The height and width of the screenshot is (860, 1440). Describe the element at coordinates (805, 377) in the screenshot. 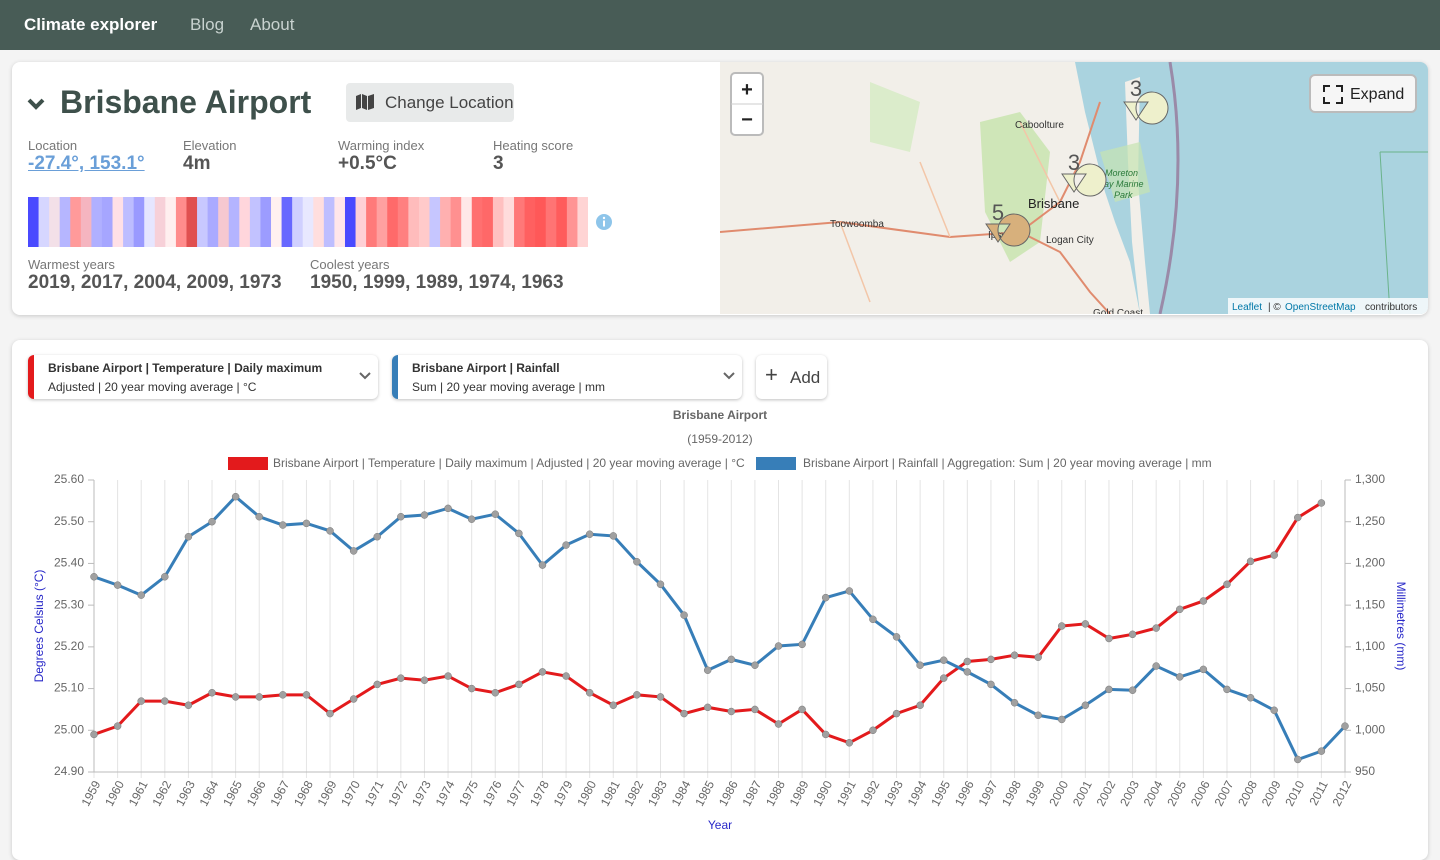

I see `add-label: Add` at that location.